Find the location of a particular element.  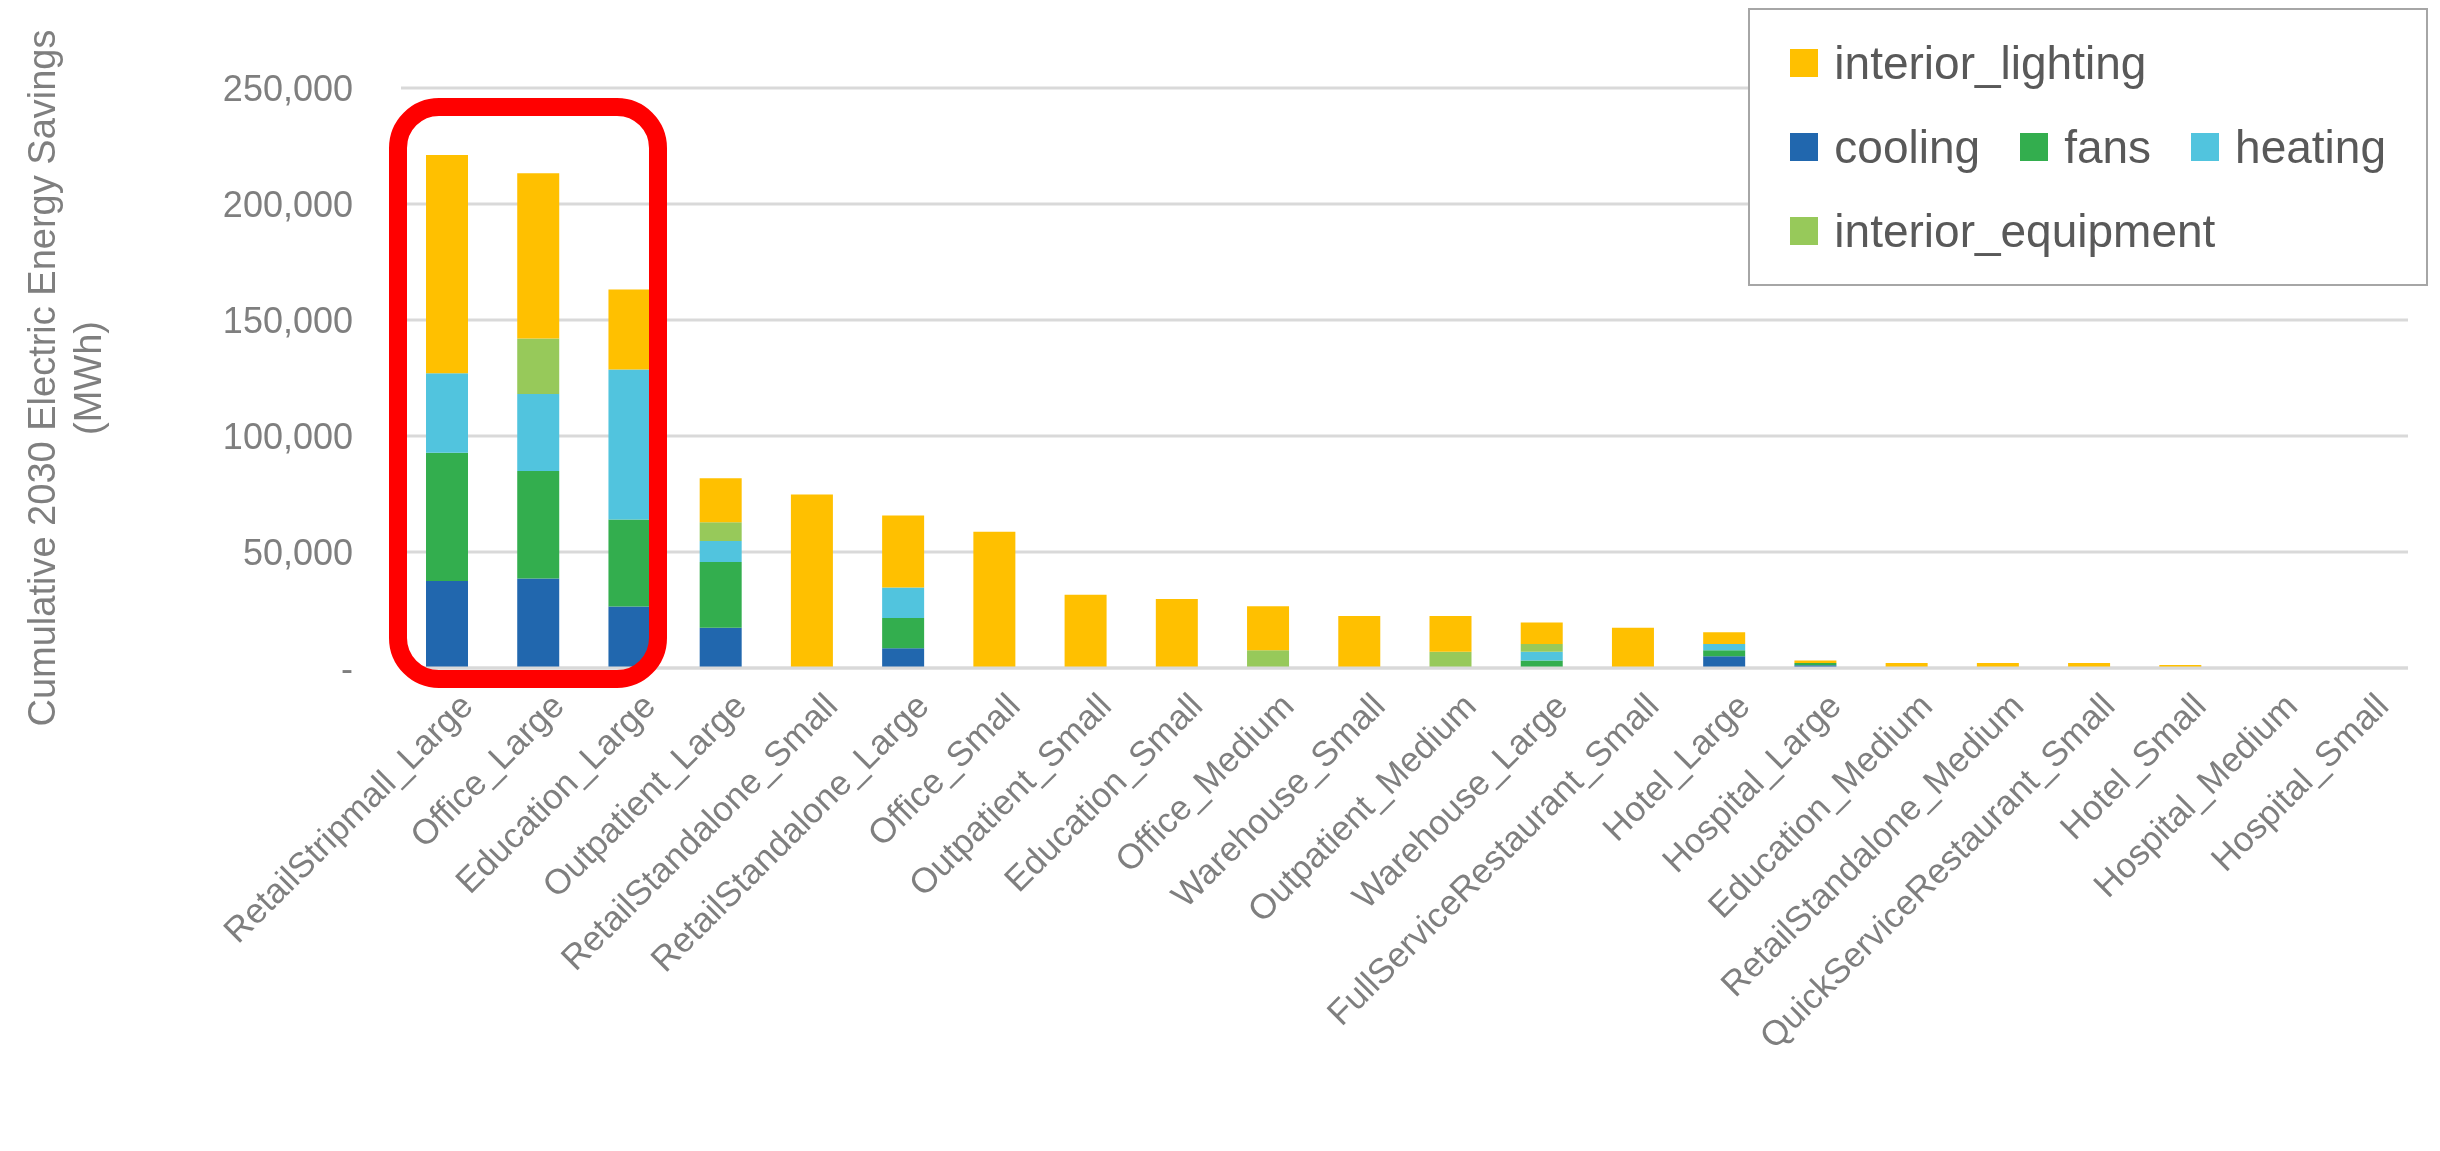

legend-label: cooling is located at coordinates (1907, 147).